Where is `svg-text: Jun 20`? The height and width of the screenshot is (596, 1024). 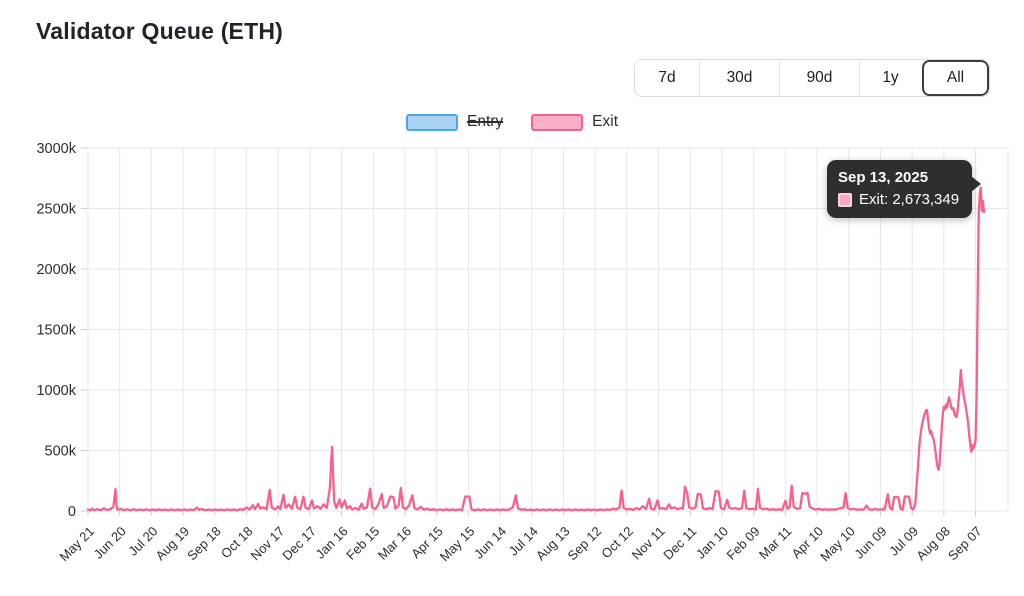 svg-text: Jun 20 is located at coordinates (110, 543).